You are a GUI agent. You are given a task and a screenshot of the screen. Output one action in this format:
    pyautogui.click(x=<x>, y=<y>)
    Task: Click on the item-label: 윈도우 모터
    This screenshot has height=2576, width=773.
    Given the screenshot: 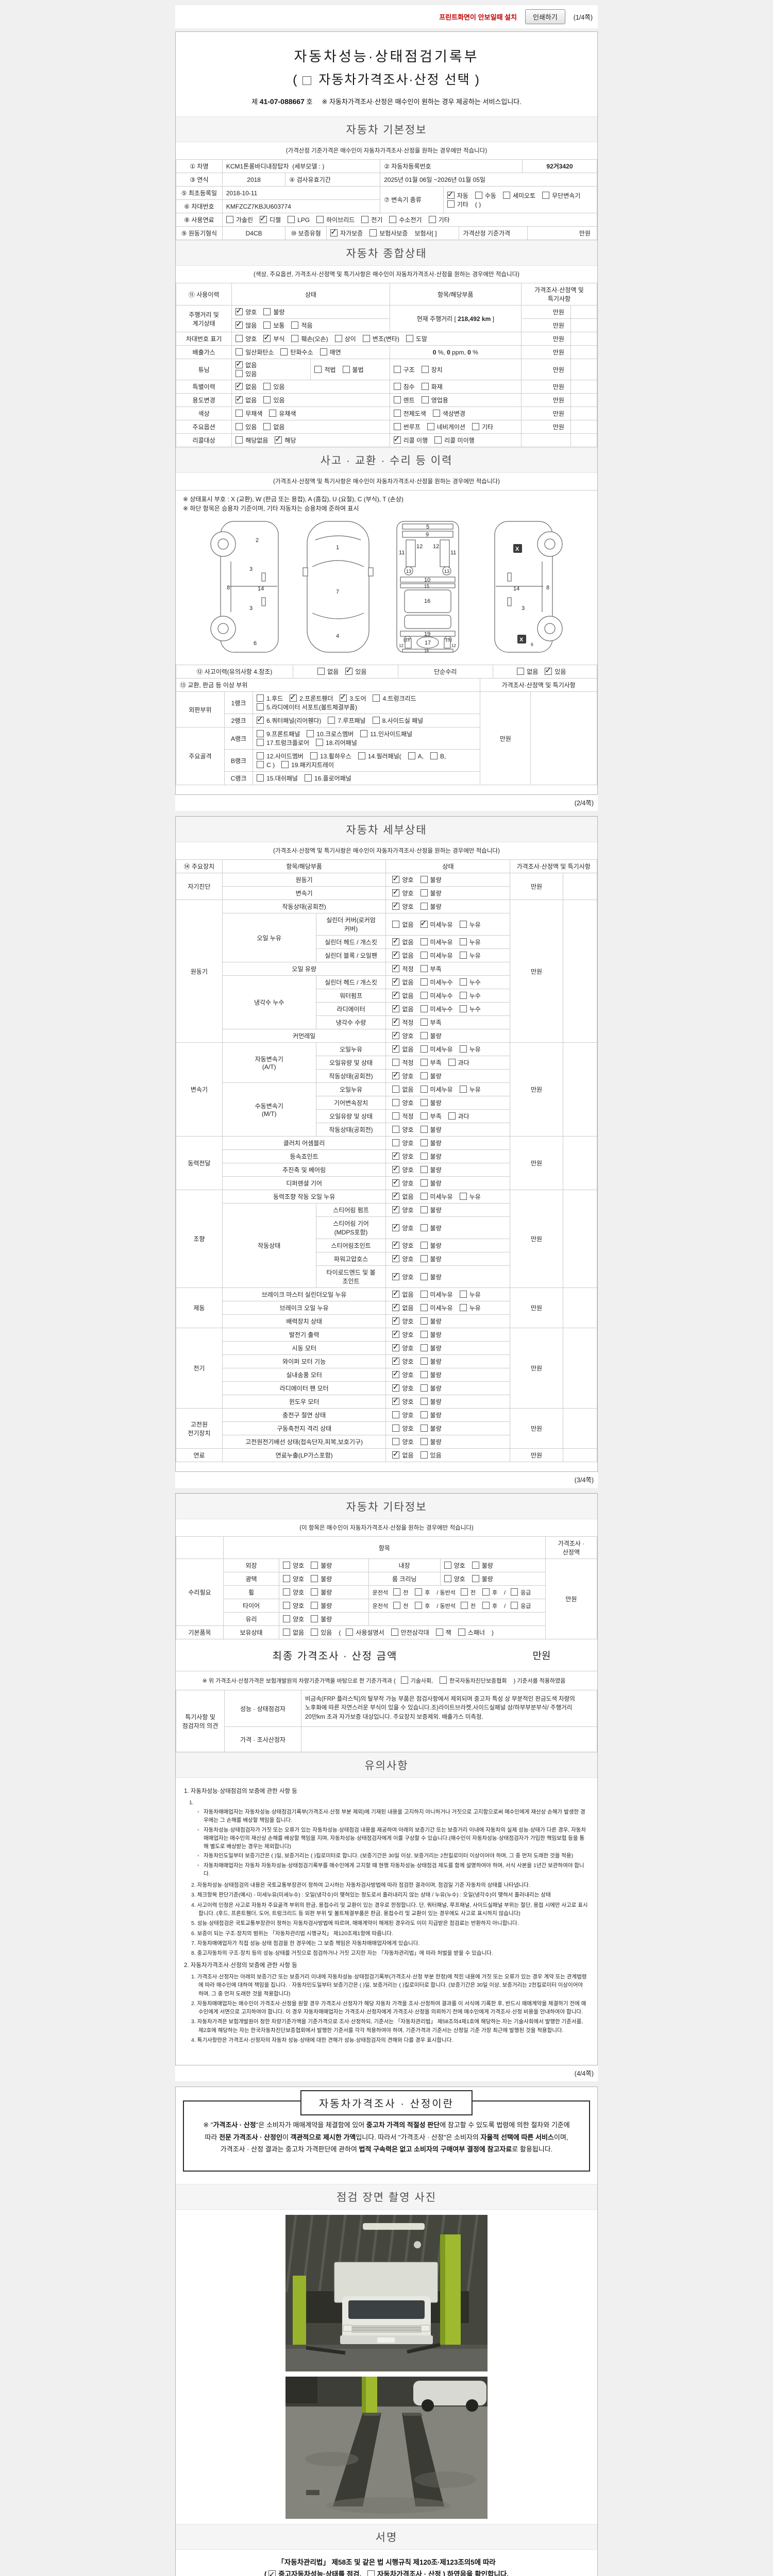 What is the action you would take?
    pyautogui.click(x=304, y=1402)
    